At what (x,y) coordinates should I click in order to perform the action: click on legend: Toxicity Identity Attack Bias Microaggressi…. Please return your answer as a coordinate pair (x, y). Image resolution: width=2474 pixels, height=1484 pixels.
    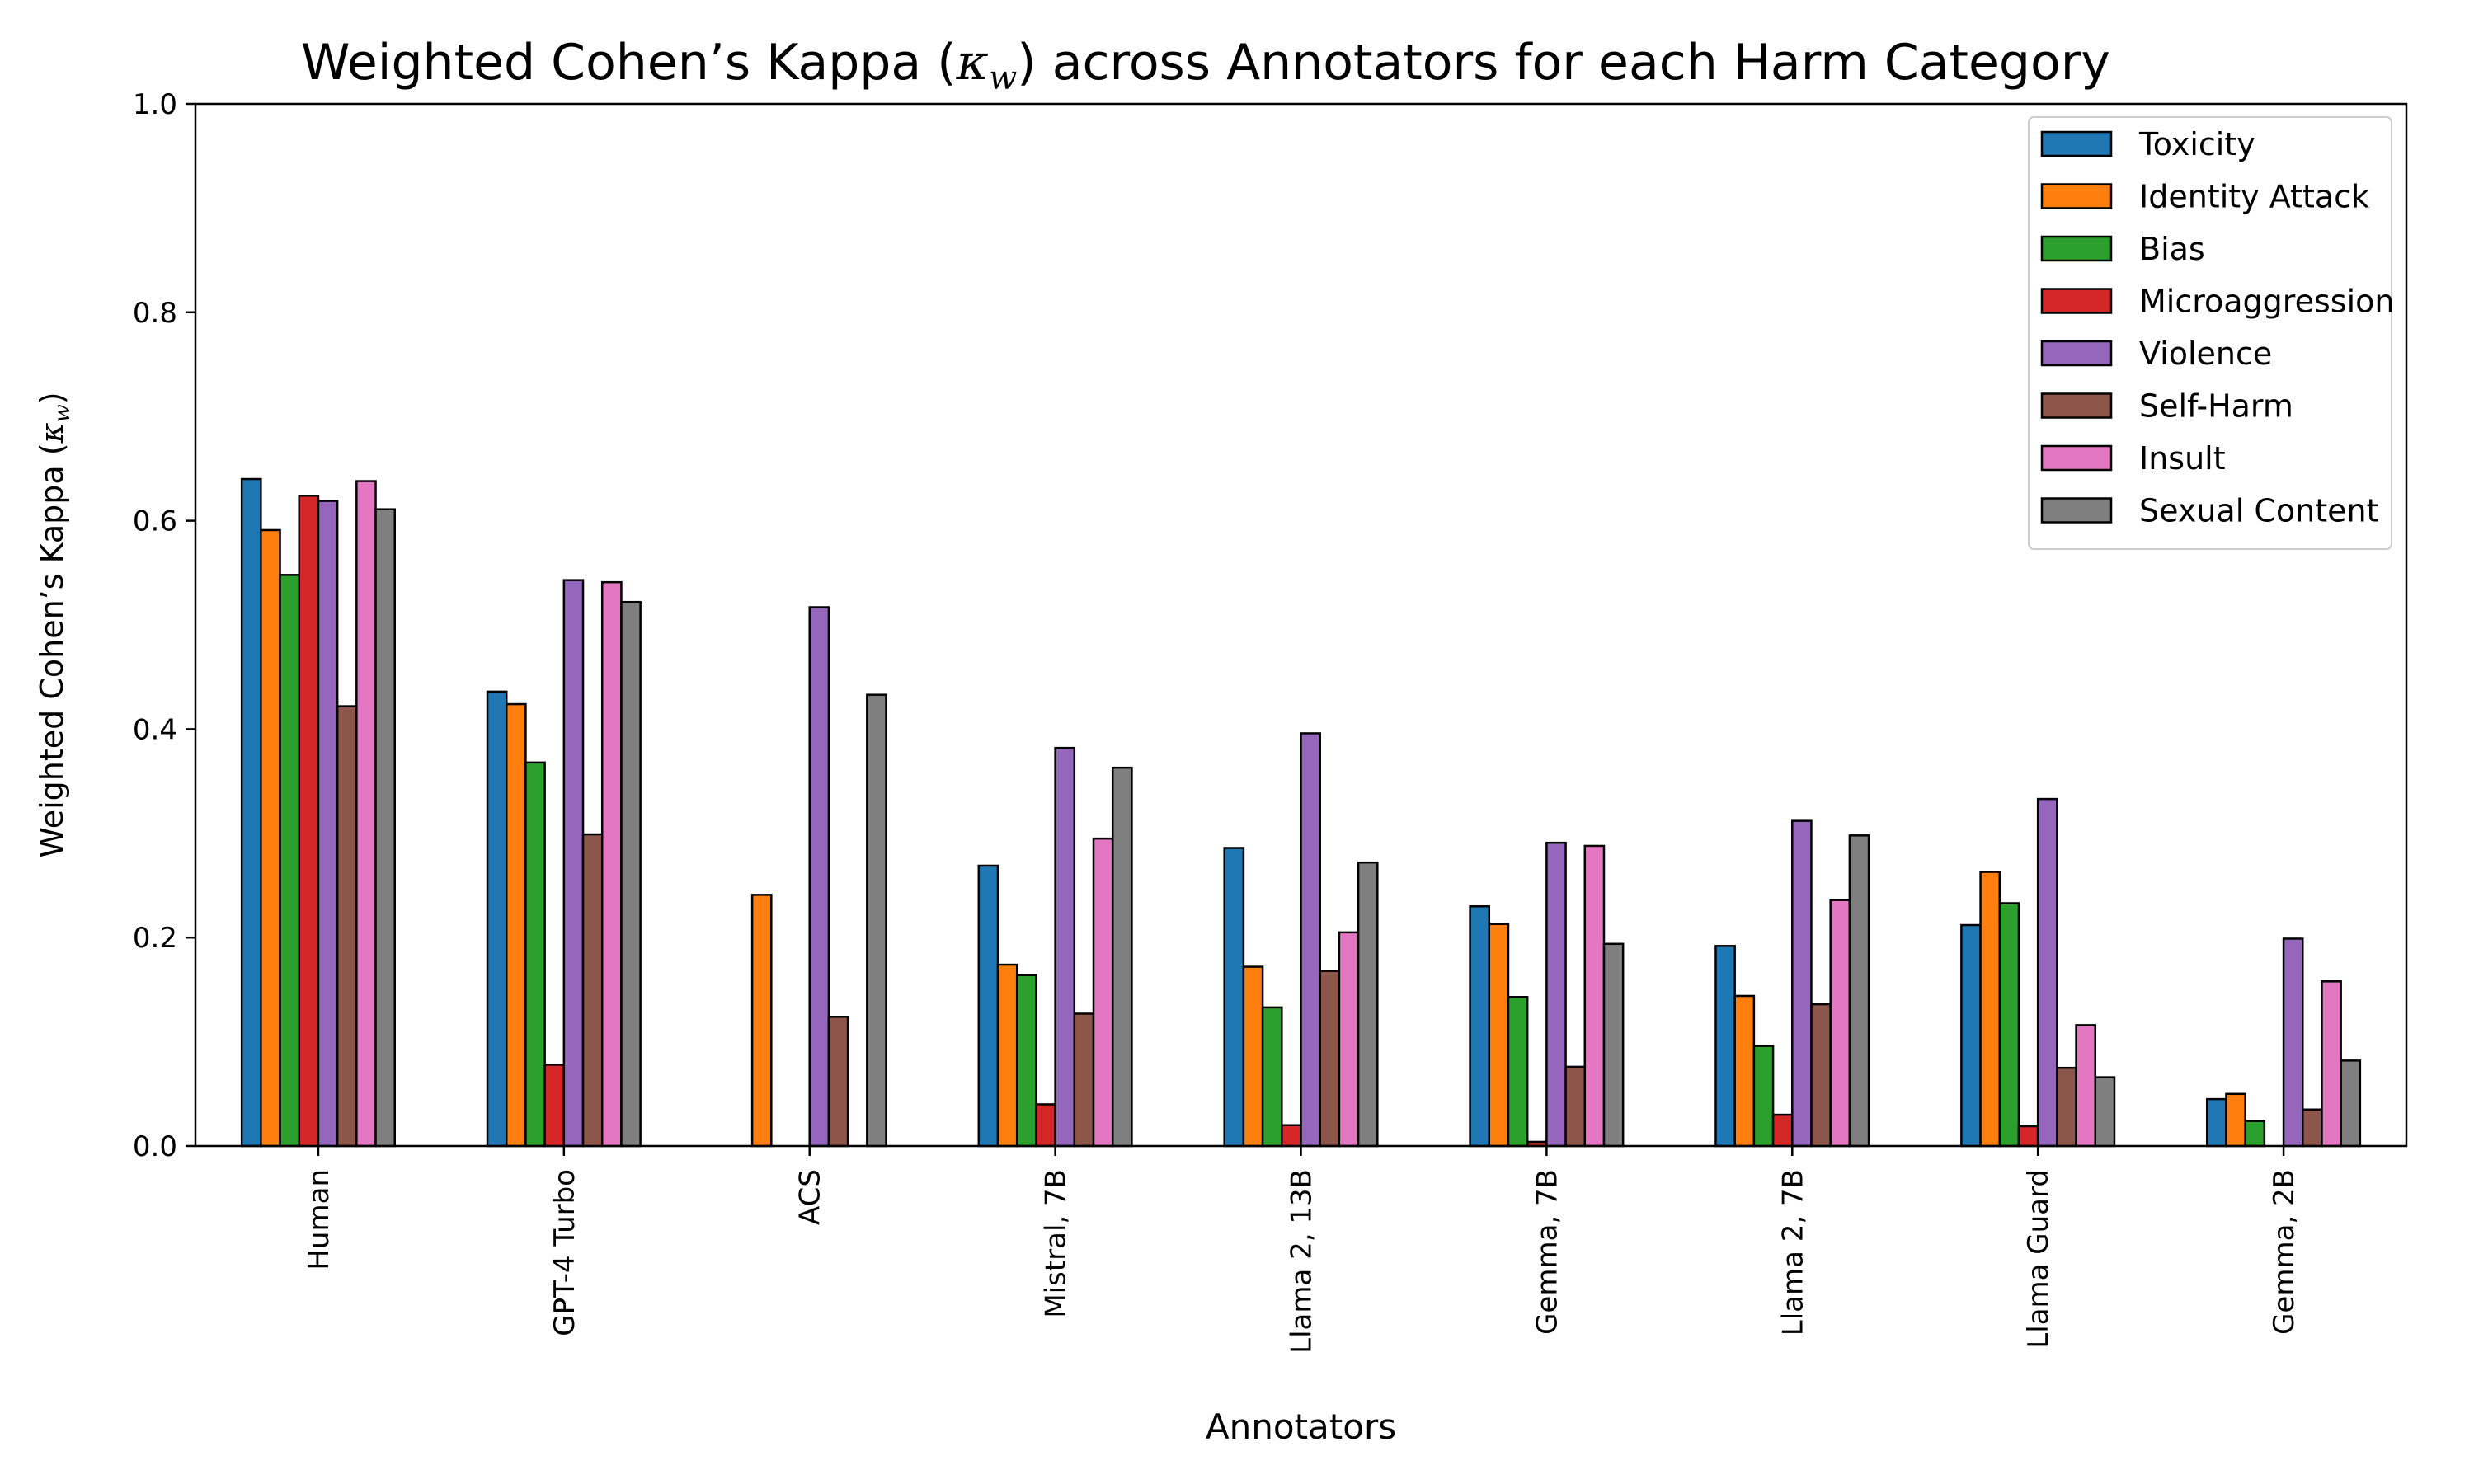
    Looking at the image, I should click on (2211, 333).